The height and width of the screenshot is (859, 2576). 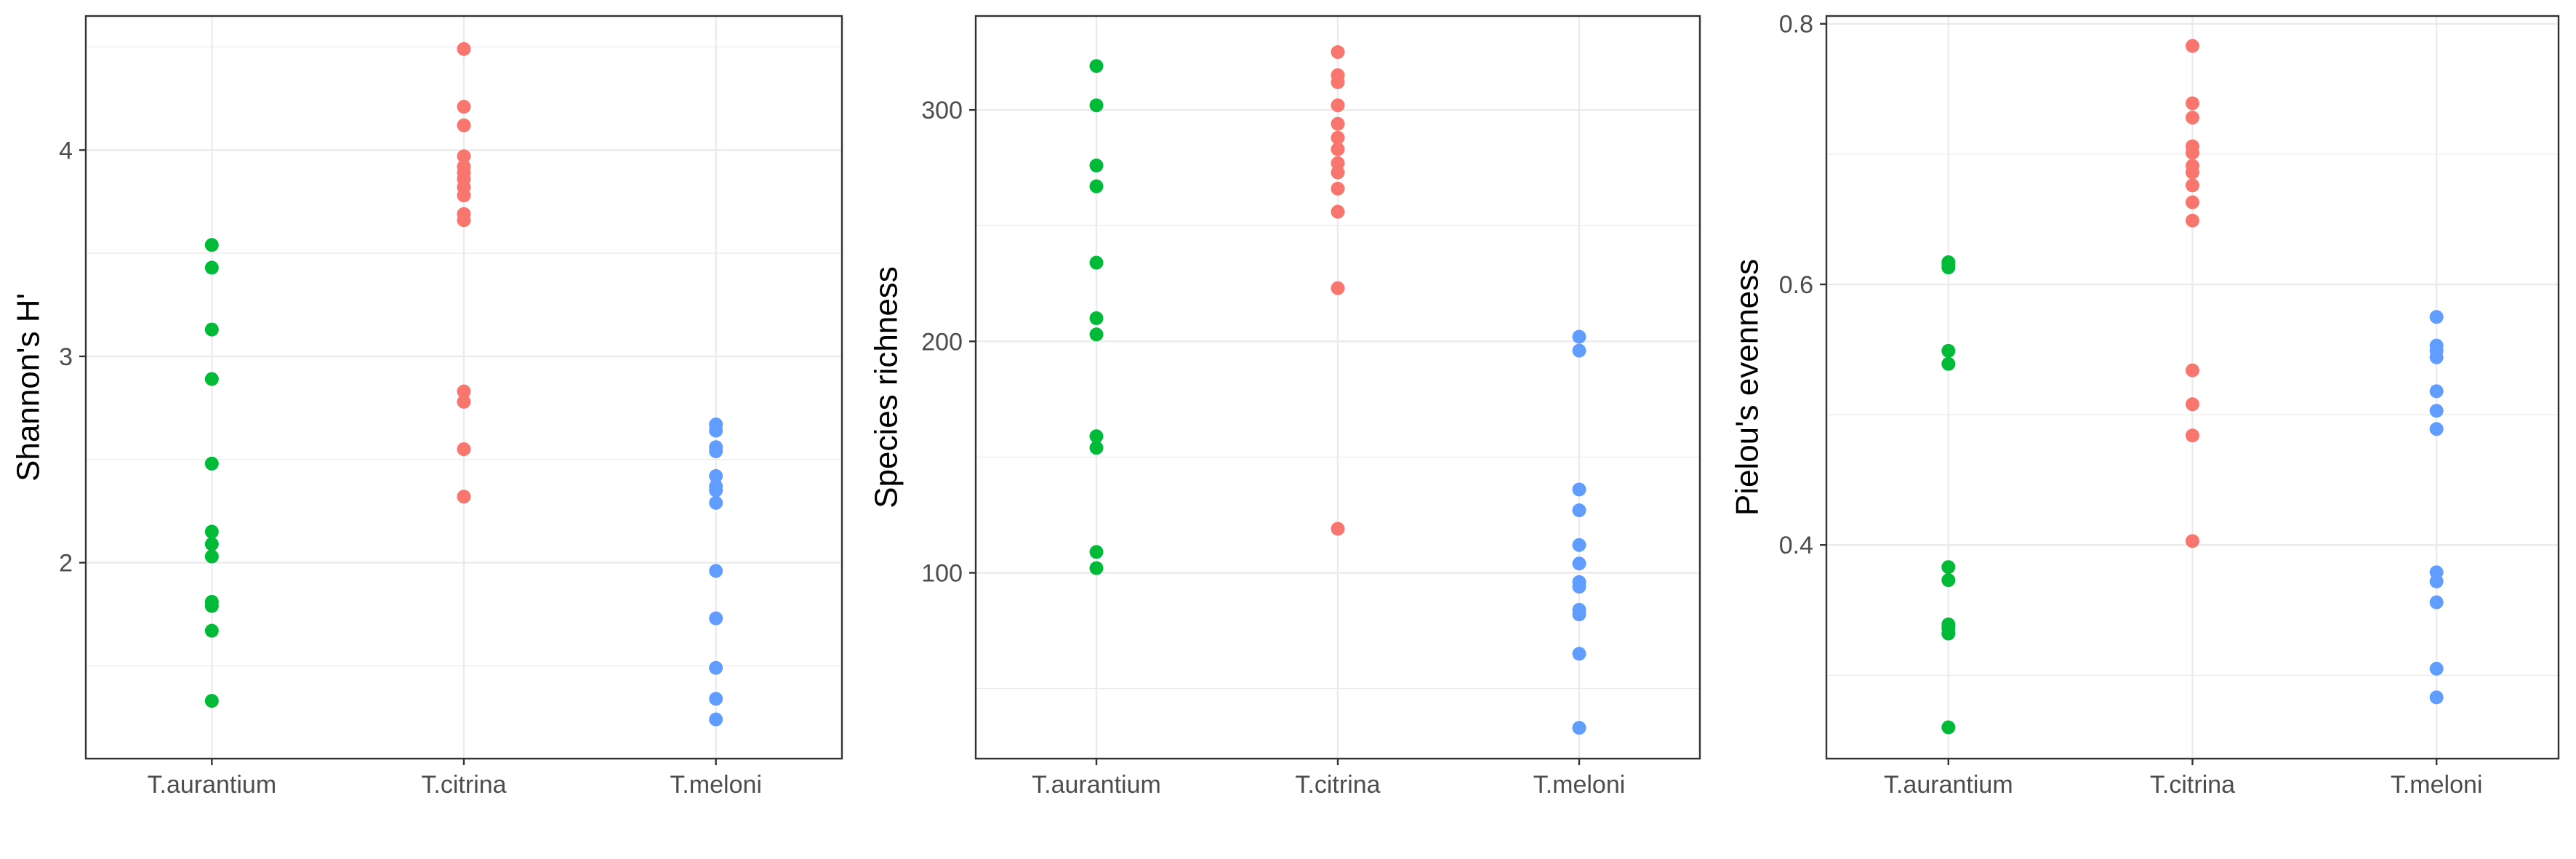 I want to click on y-axis-title: Pielou's evenness, so click(x=1747, y=387).